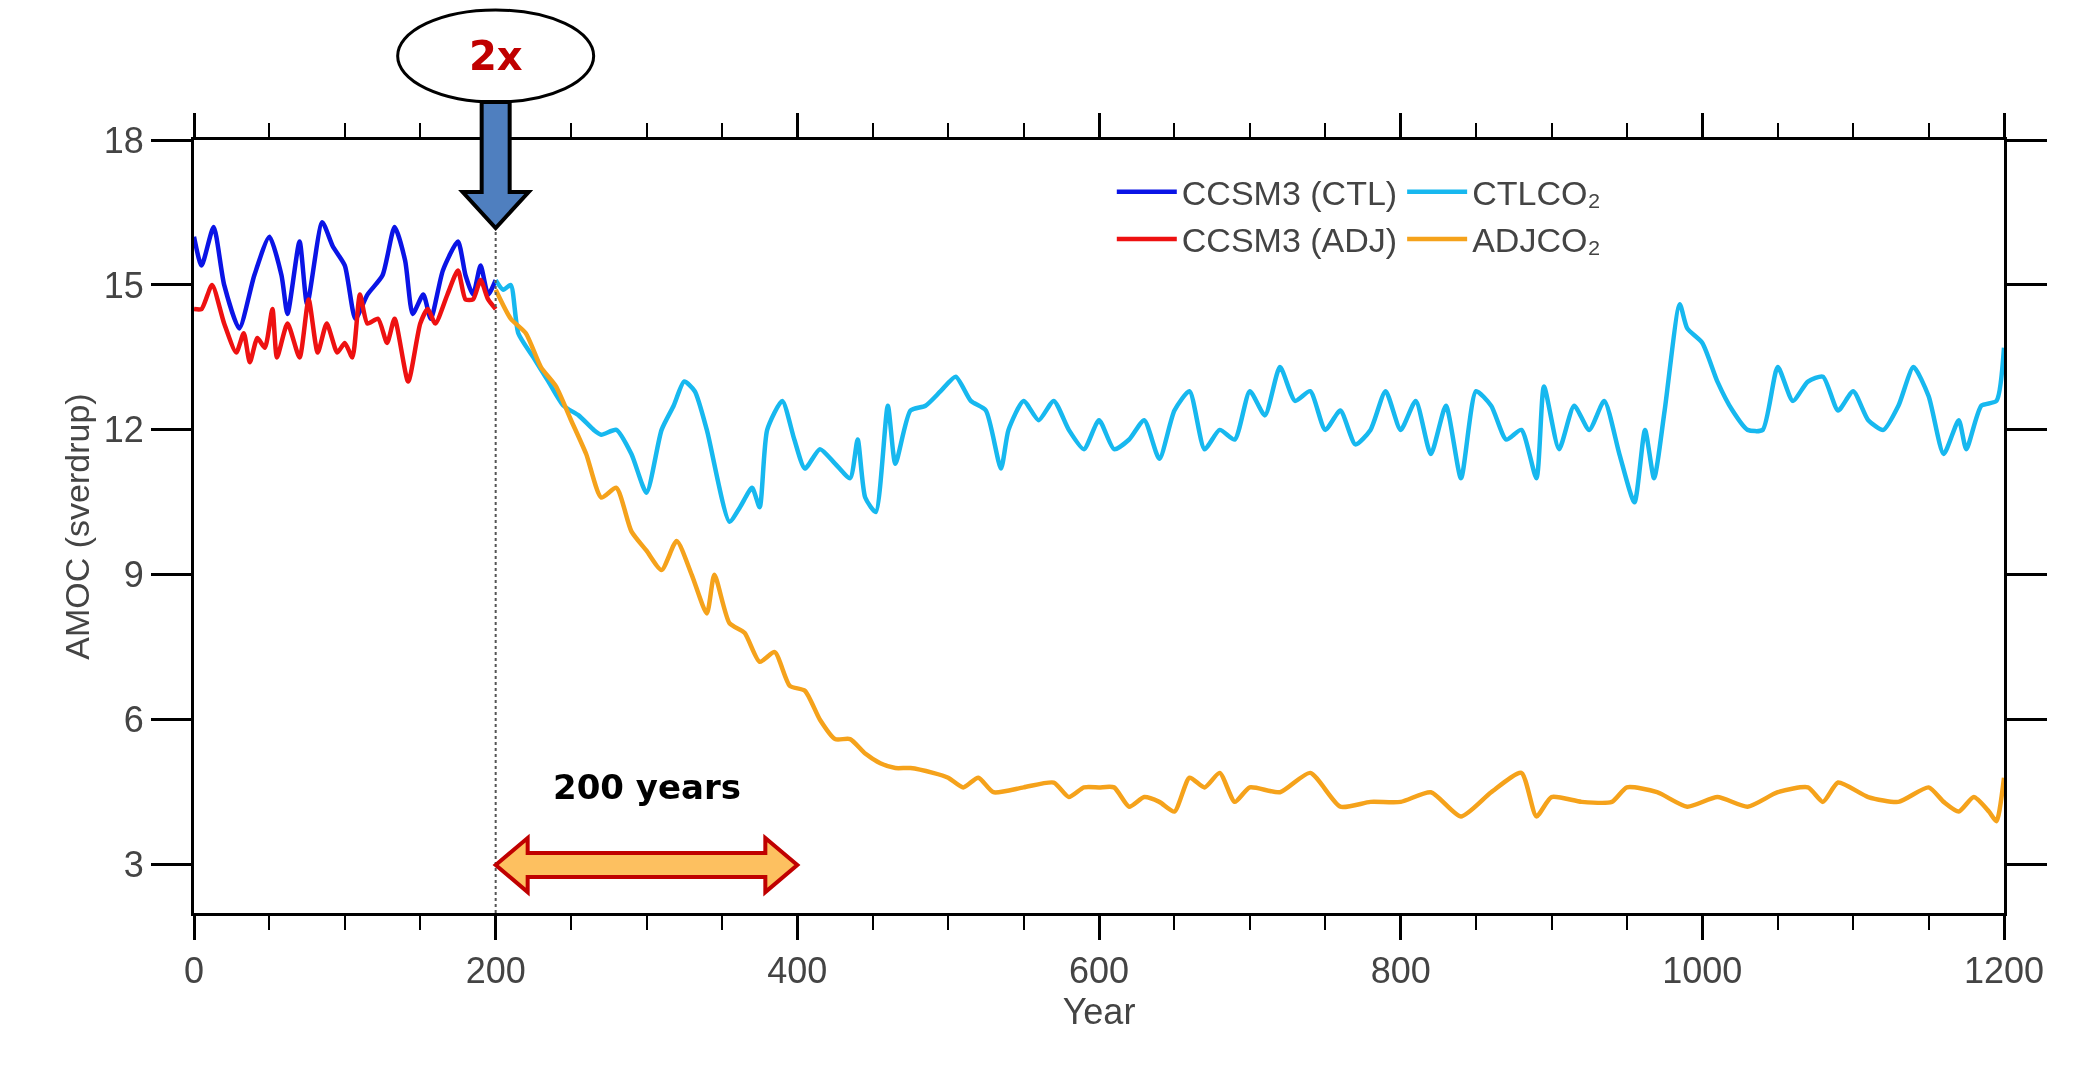 This screenshot has width=2074, height=1076. Describe the element at coordinates (1289, 193) in the screenshot. I see `legend-label: CCSM3 (CTL)` at that location.